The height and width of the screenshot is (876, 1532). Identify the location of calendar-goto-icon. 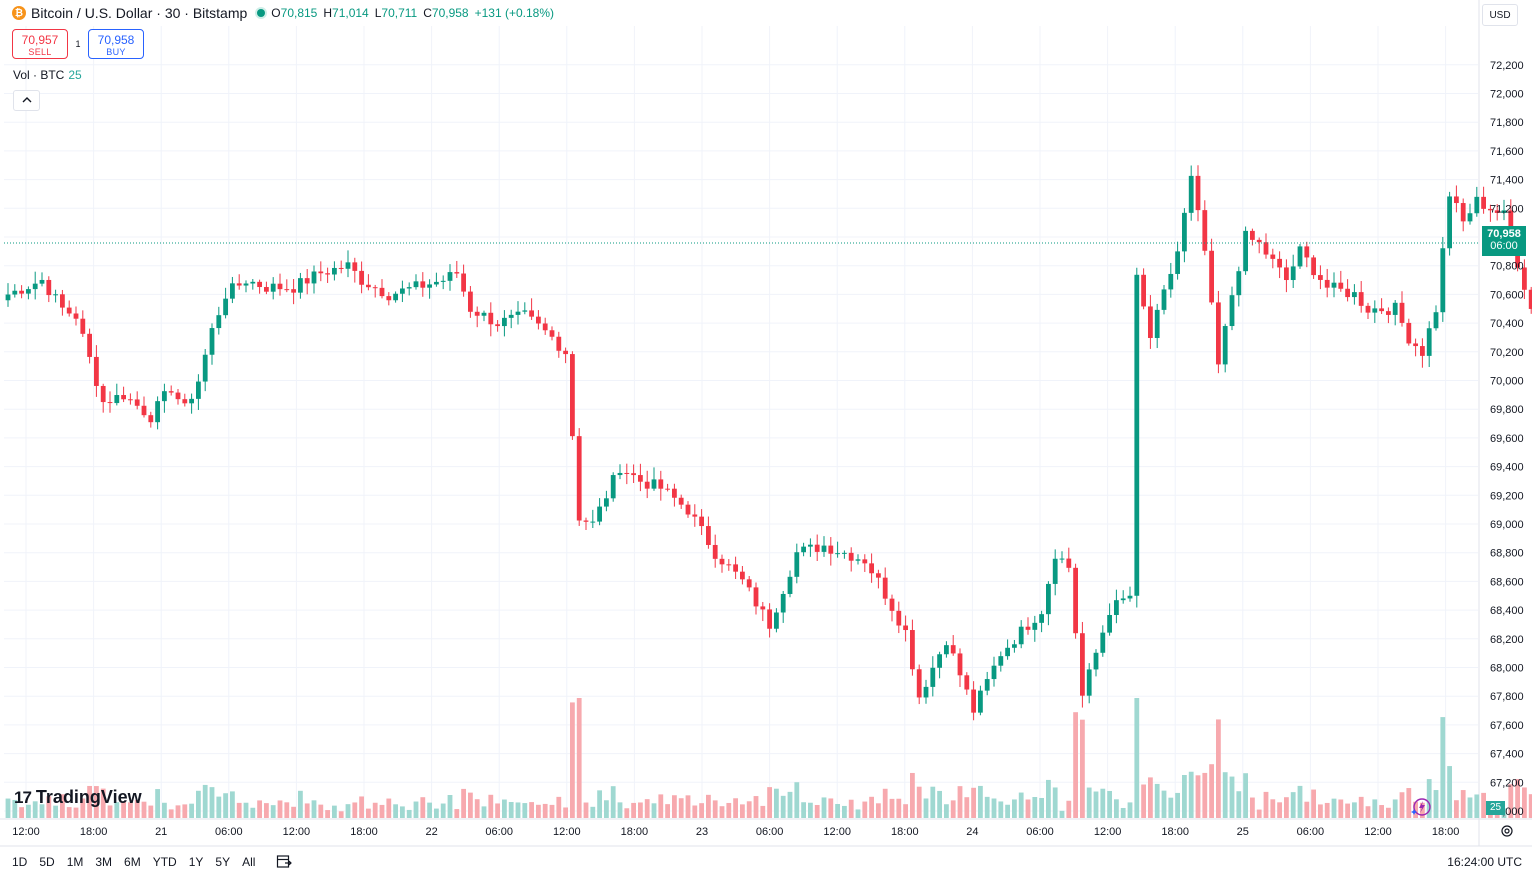
(284, 861).